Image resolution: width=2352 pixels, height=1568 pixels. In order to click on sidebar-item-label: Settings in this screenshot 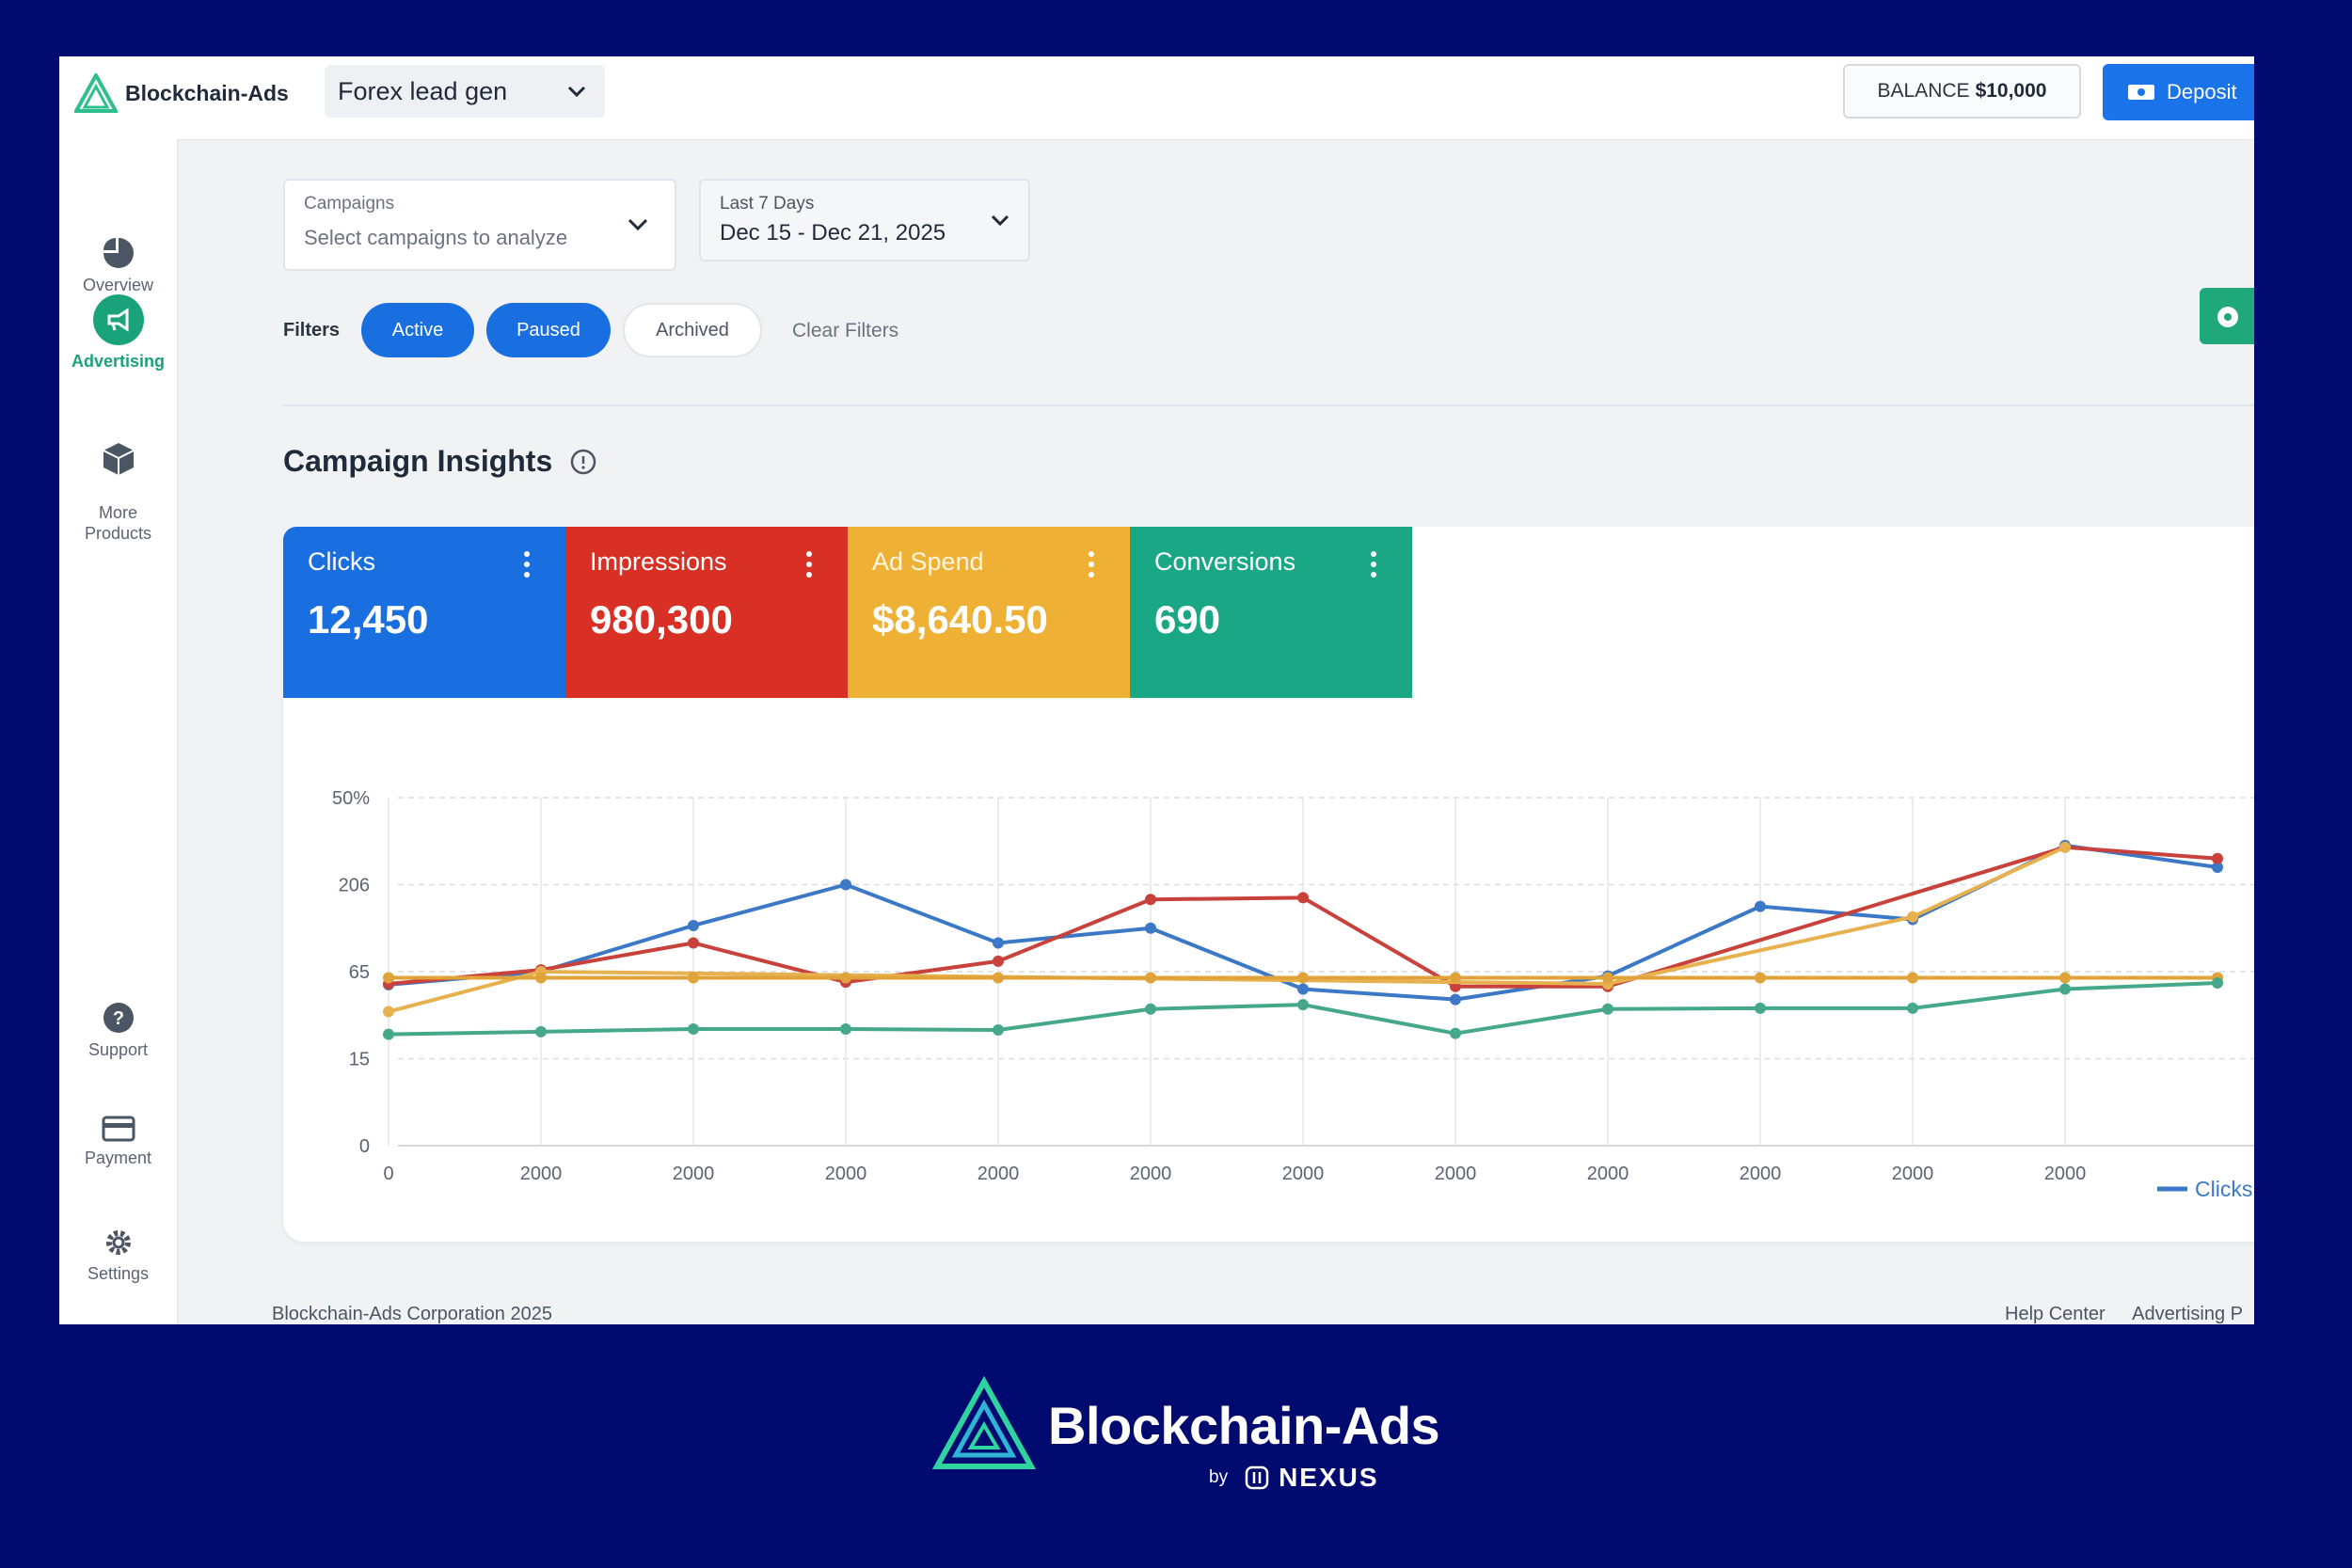, I will do `click(118, 1273)`.